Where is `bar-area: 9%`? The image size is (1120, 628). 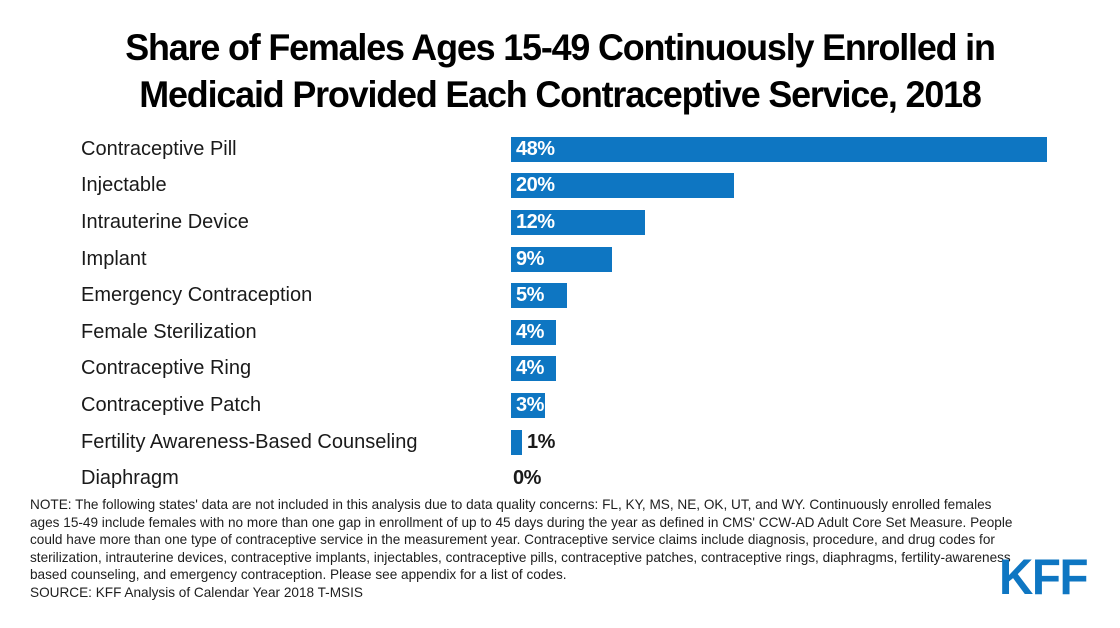
bar-area: 9% is located at coordinates (805, 259).